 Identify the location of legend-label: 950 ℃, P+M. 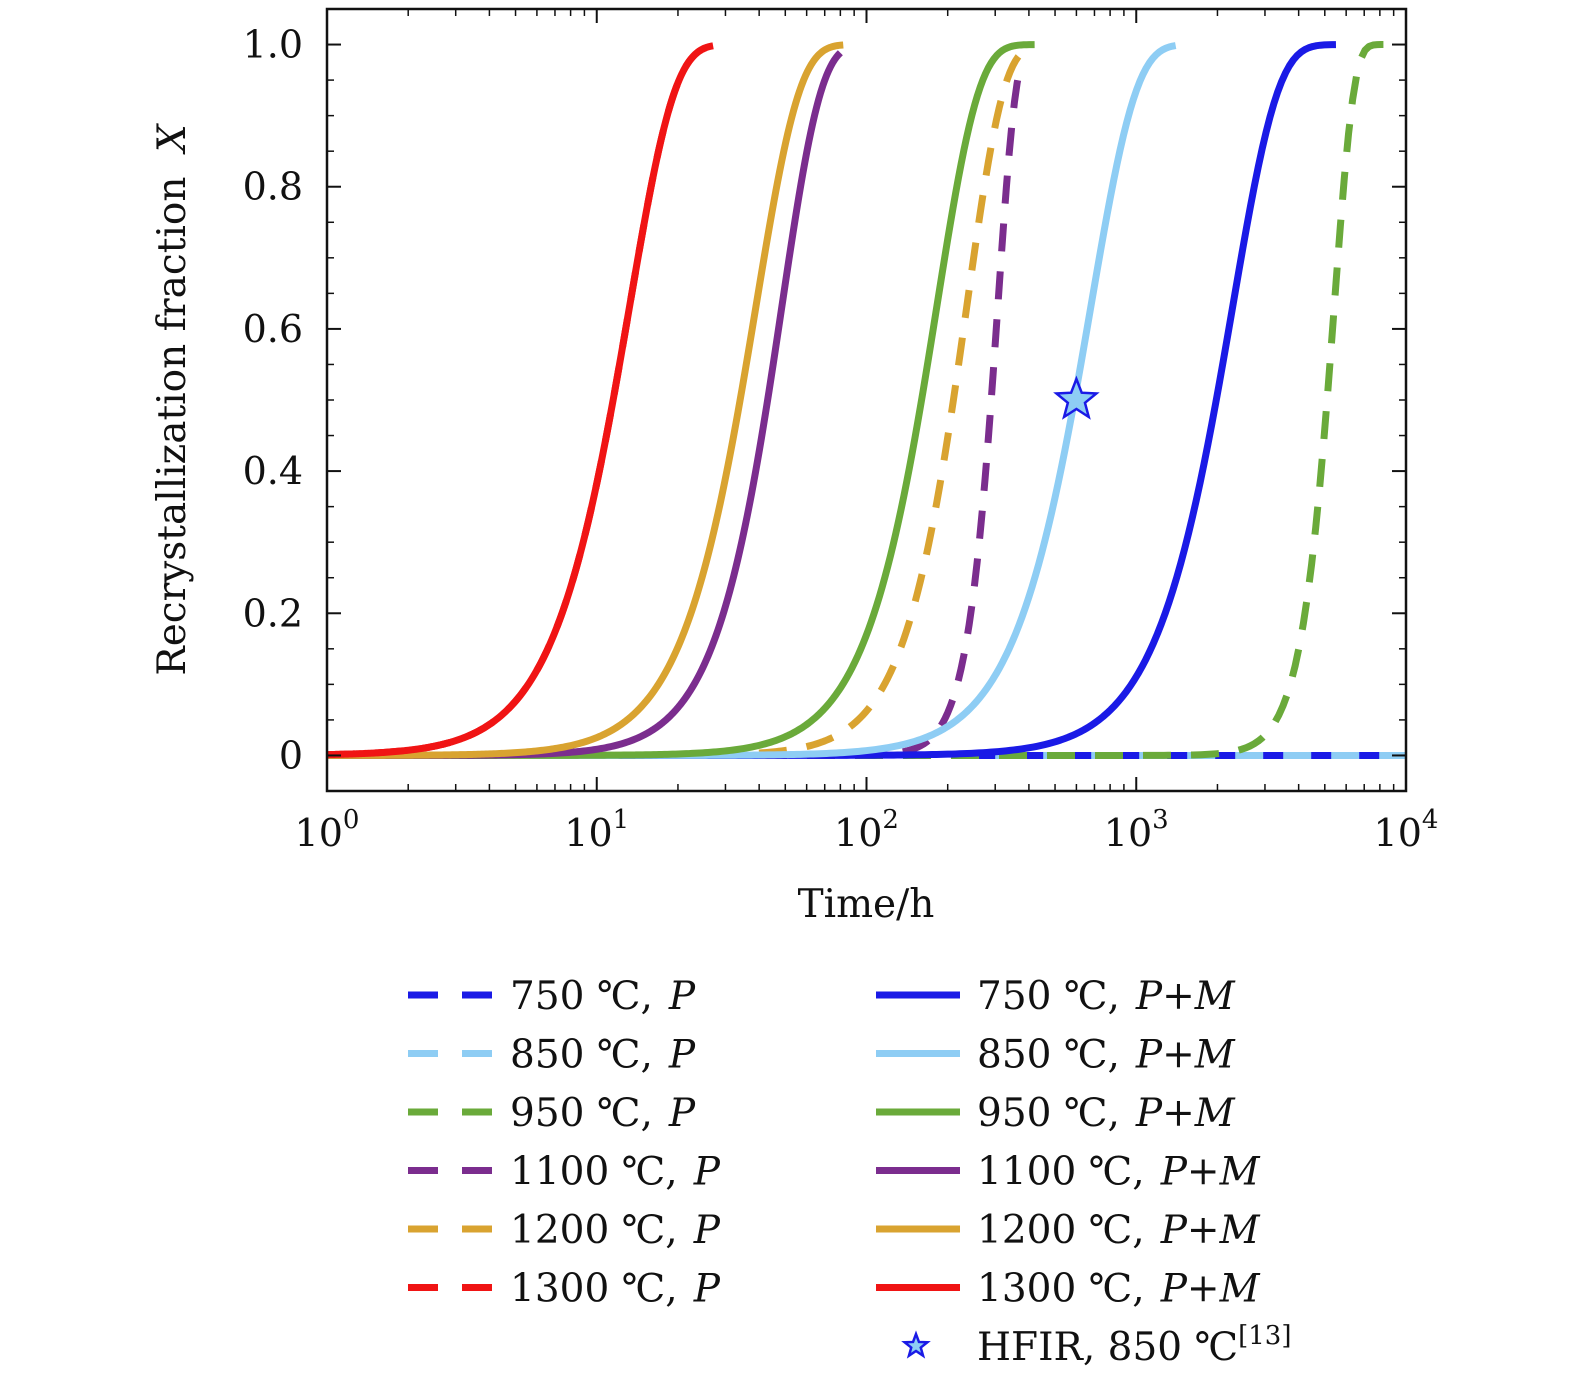
(1106, 1113).